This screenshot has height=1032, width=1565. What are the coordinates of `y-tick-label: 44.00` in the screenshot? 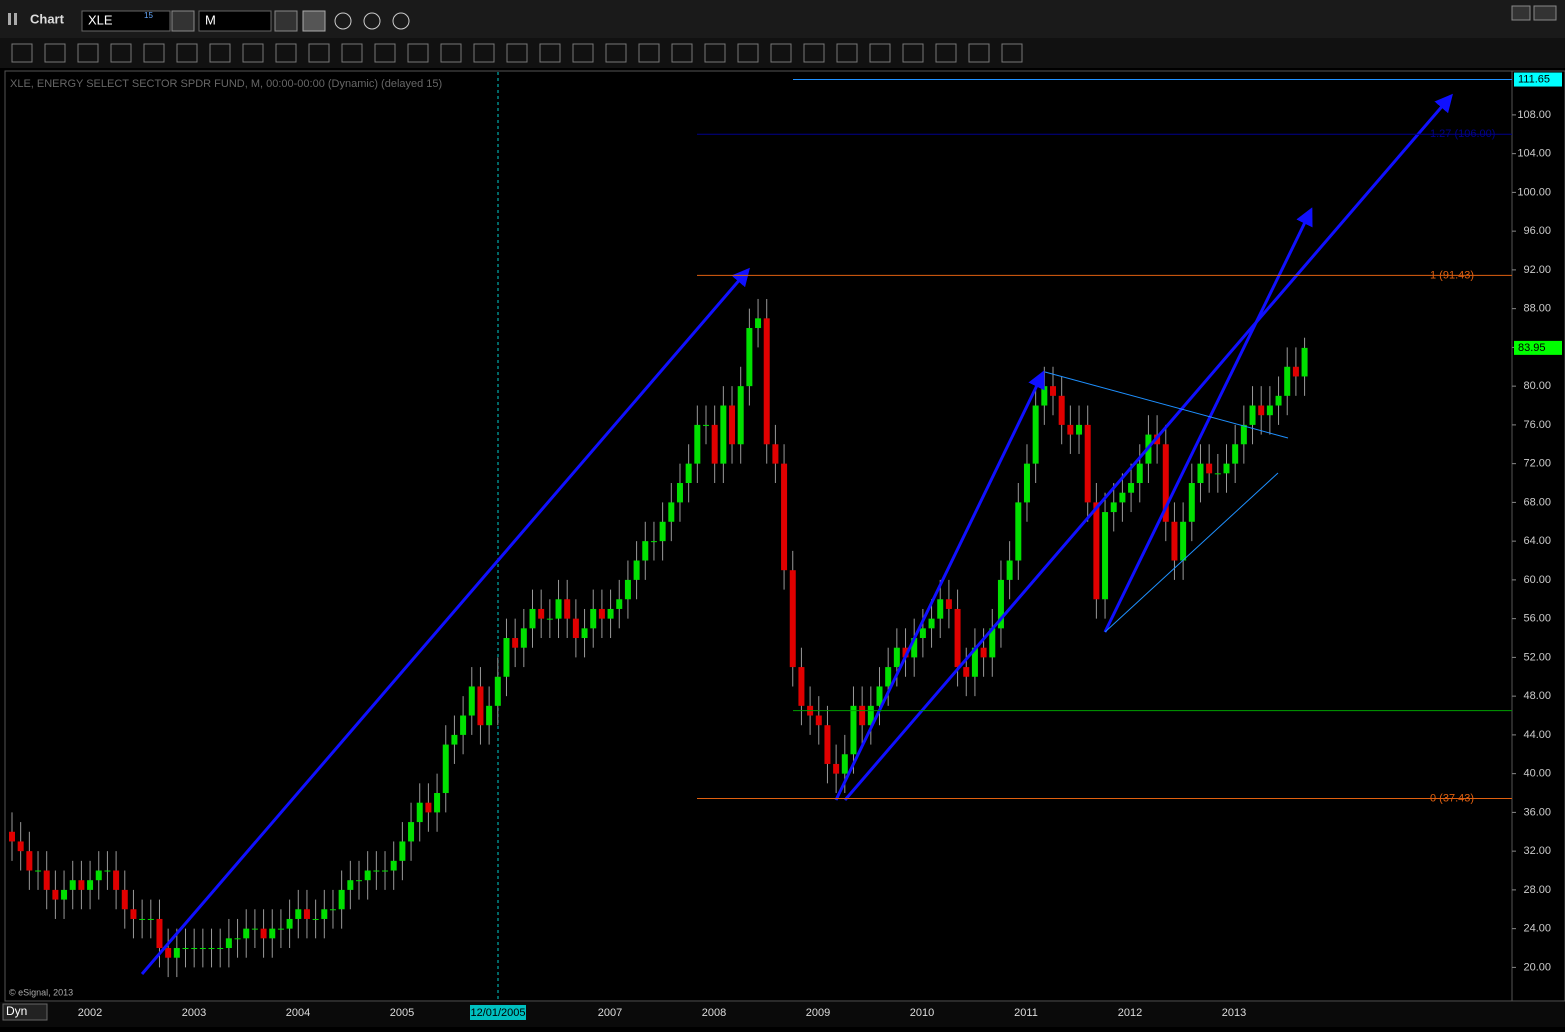 It's located at (1537, 735).